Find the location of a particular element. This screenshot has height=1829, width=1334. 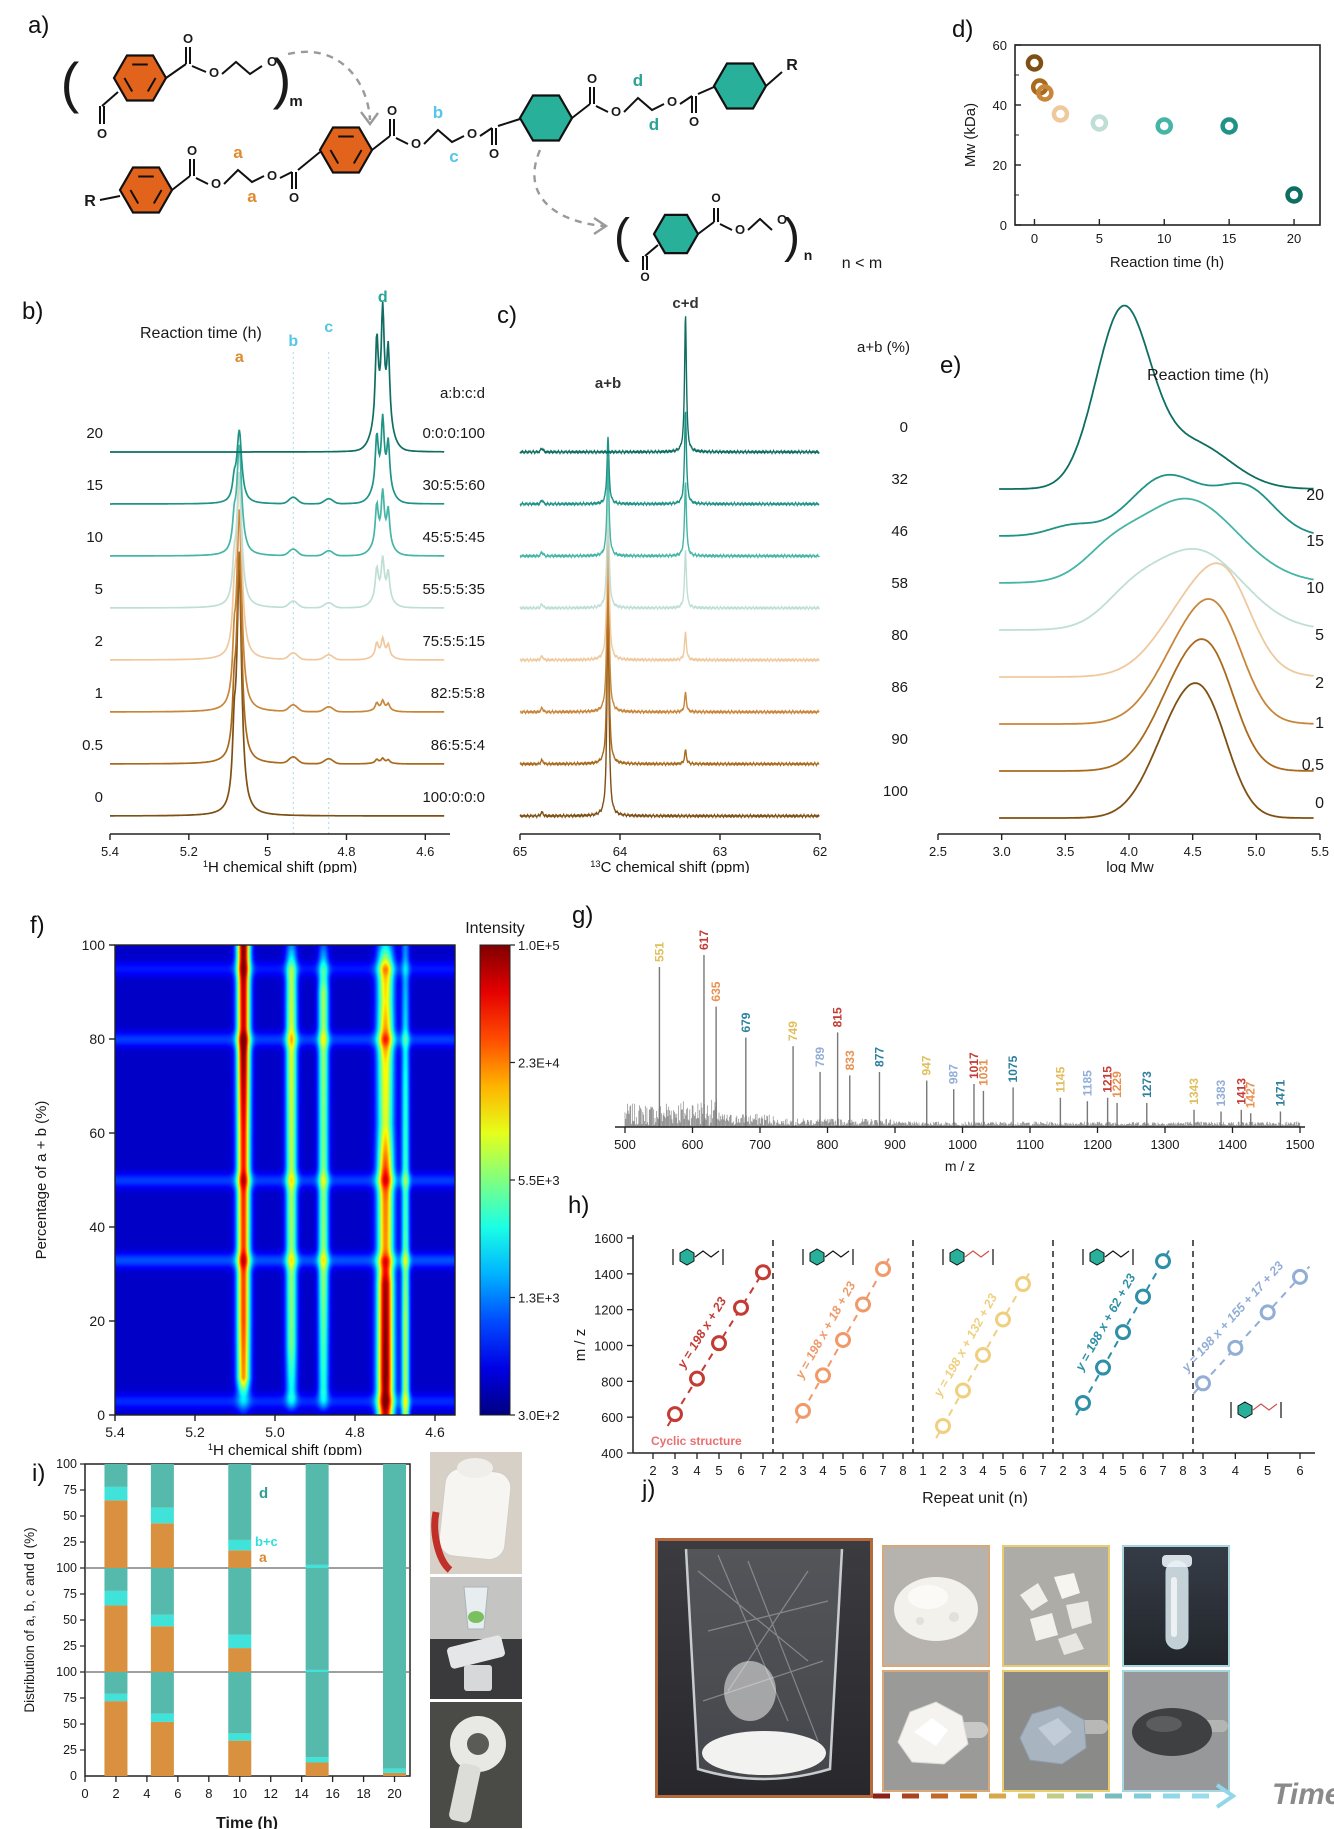

x-tick-label: 1 is located at coordinates (922, 1470).